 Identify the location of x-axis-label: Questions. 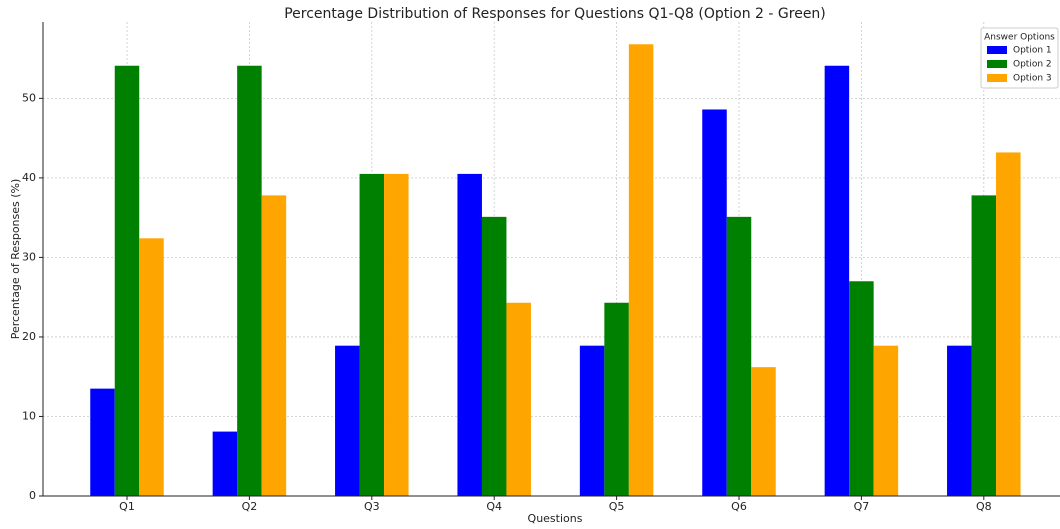
(555, 518).